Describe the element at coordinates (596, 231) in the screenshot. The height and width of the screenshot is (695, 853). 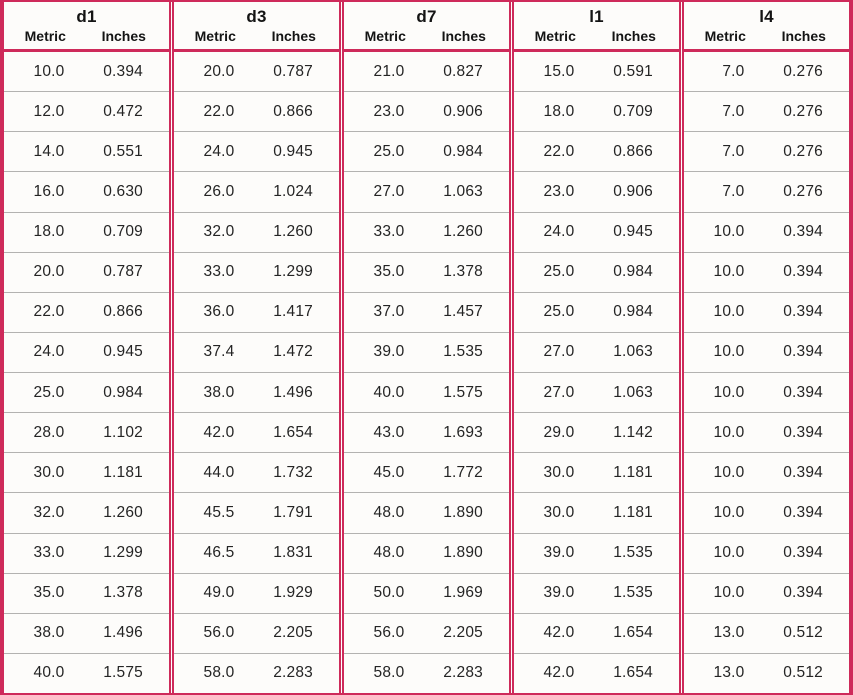
I see `table-row: 24.0 0.945` at that location.